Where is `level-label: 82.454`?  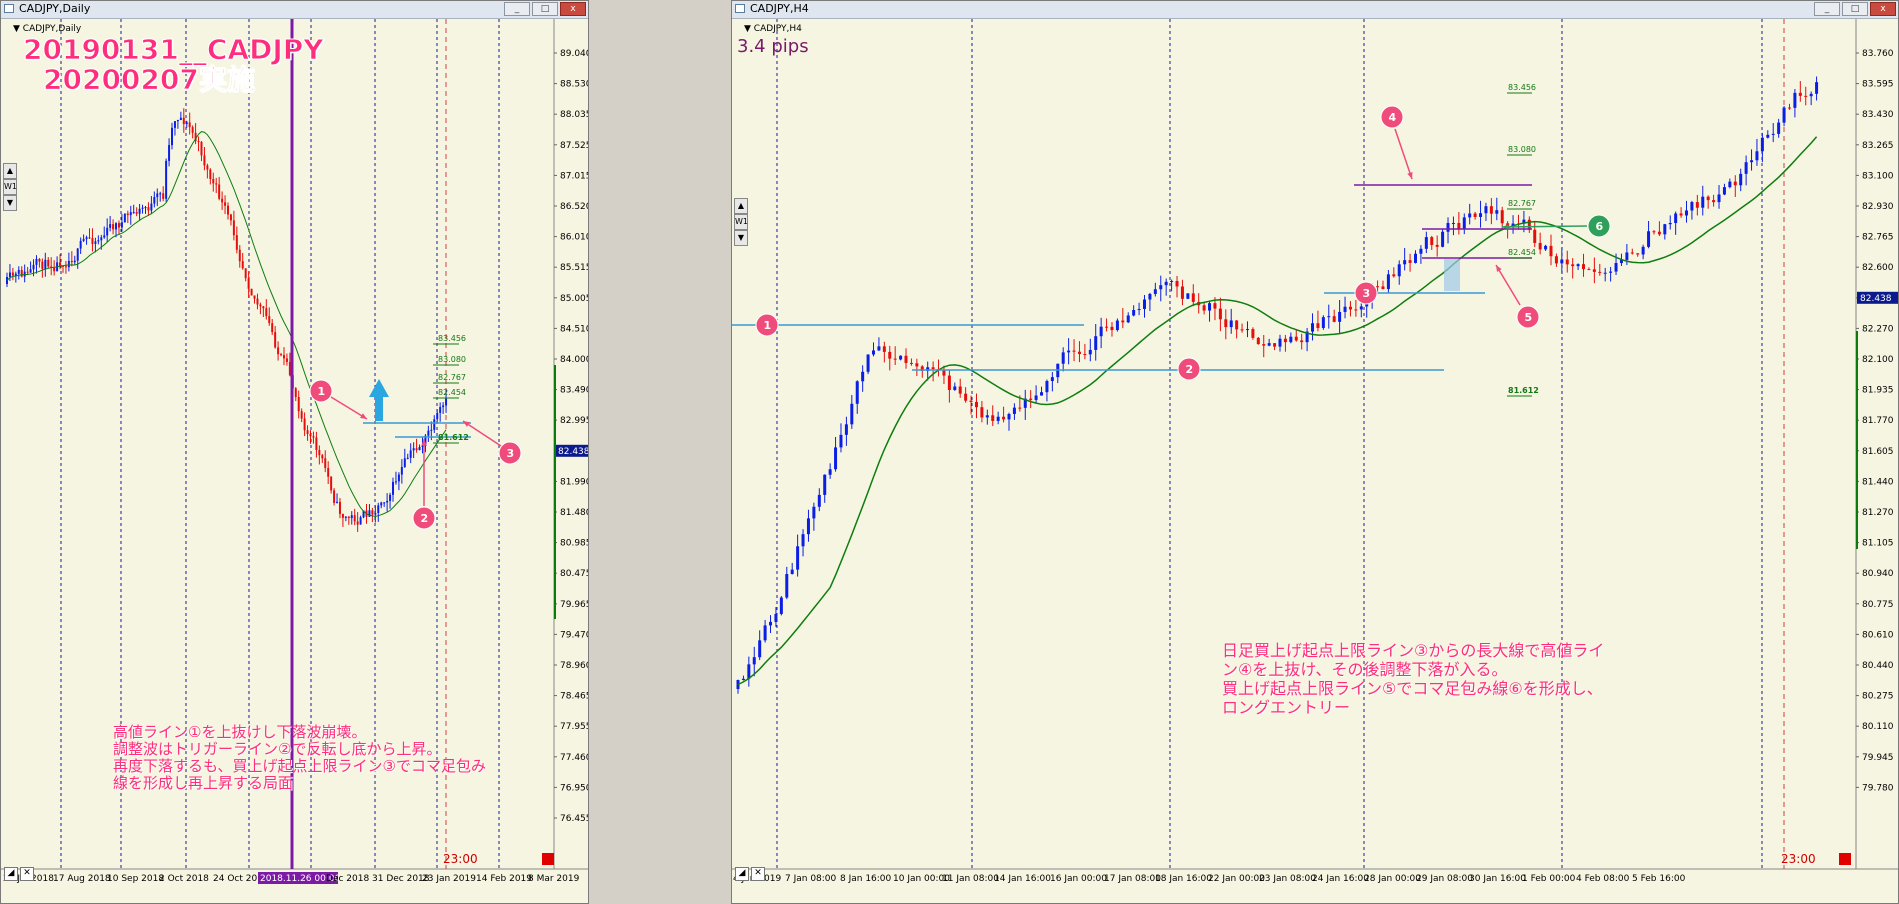 level-label: 82.454 is located at coordinates (452, 392).